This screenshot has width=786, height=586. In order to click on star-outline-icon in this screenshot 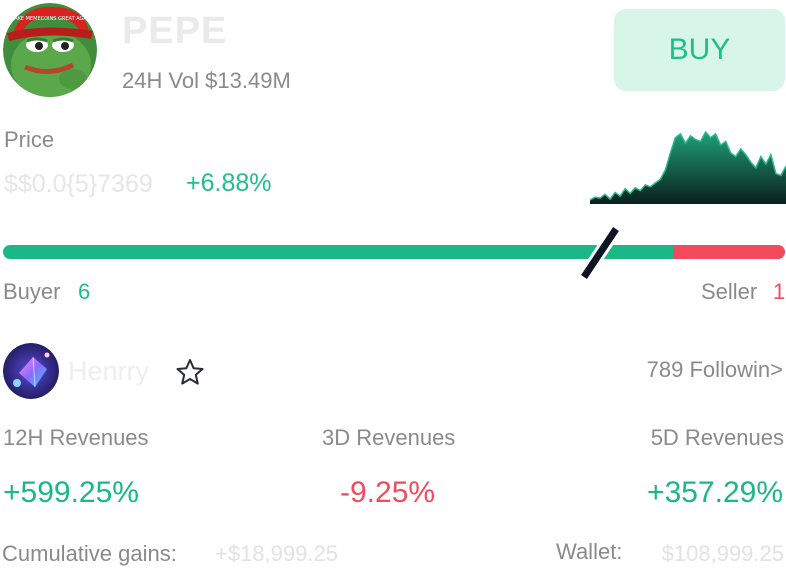, I will do `click(190, 372)`.